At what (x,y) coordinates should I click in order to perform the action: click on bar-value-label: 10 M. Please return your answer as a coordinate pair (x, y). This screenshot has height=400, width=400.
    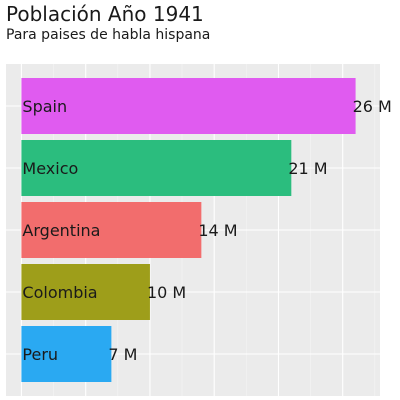
    Looking at the image, I should click on (166, 292).